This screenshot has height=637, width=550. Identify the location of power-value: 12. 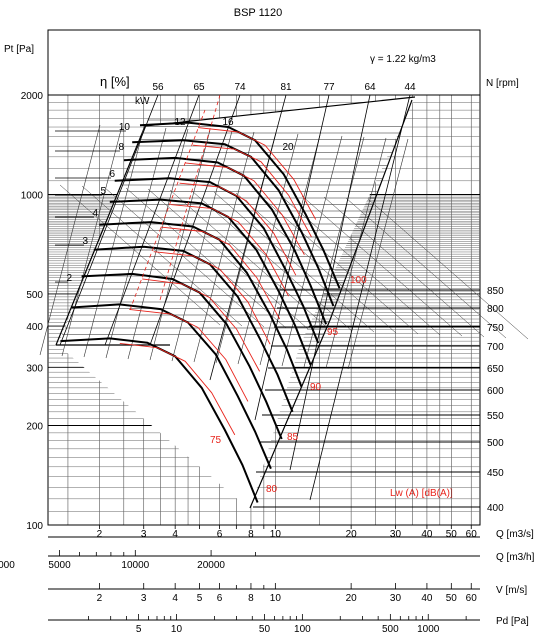
(180, 122).